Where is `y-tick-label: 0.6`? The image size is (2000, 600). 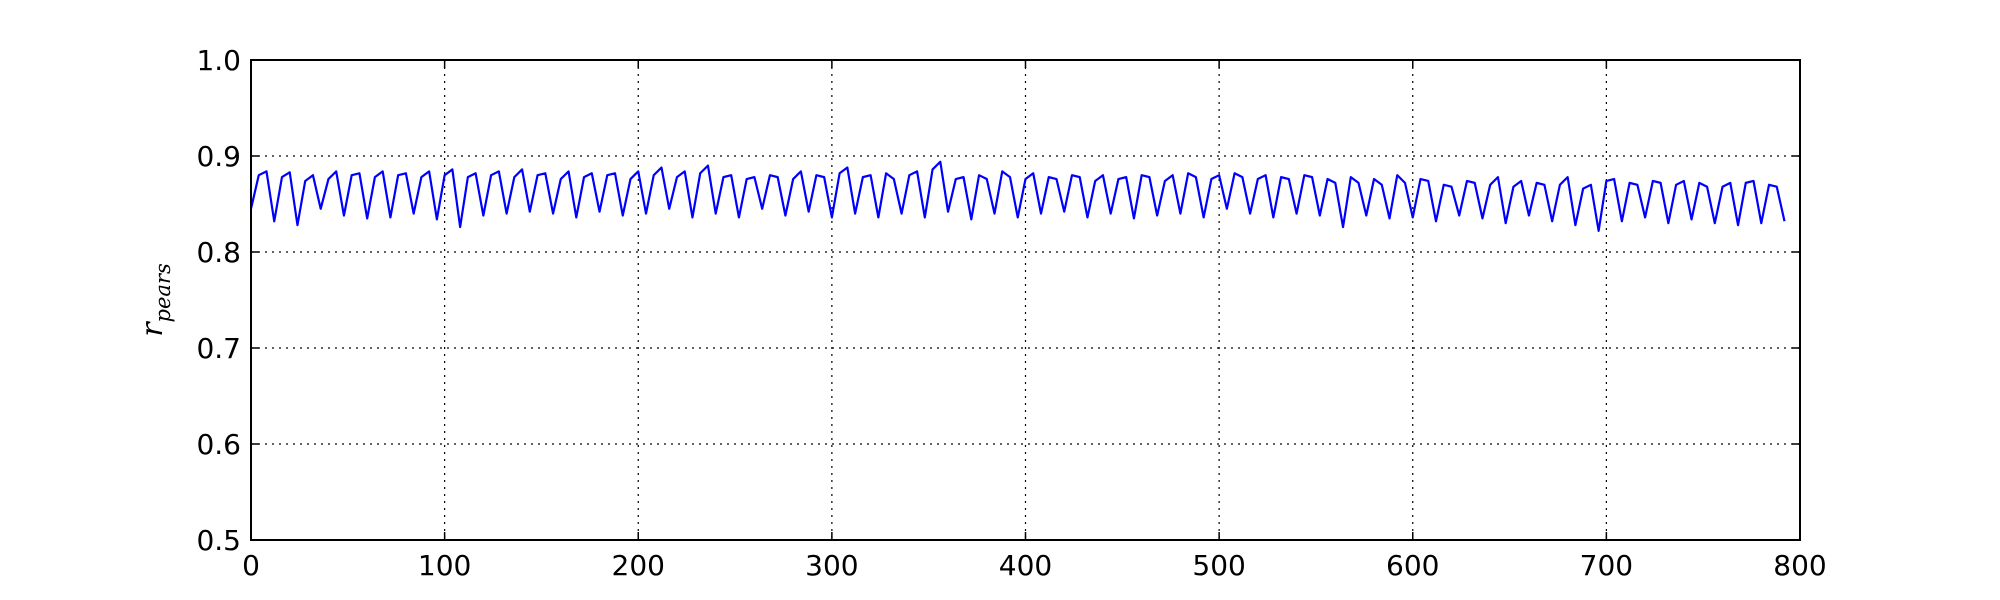
y-tick-label: 0.6 is located at coordinates (218, 444).